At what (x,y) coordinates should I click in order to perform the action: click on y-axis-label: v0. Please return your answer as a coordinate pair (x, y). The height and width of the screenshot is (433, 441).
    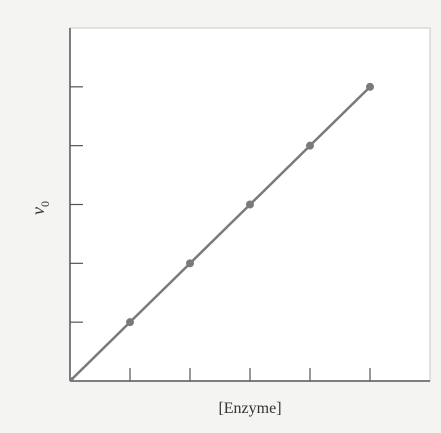
    Looking at the image, I should click on (40, 208).